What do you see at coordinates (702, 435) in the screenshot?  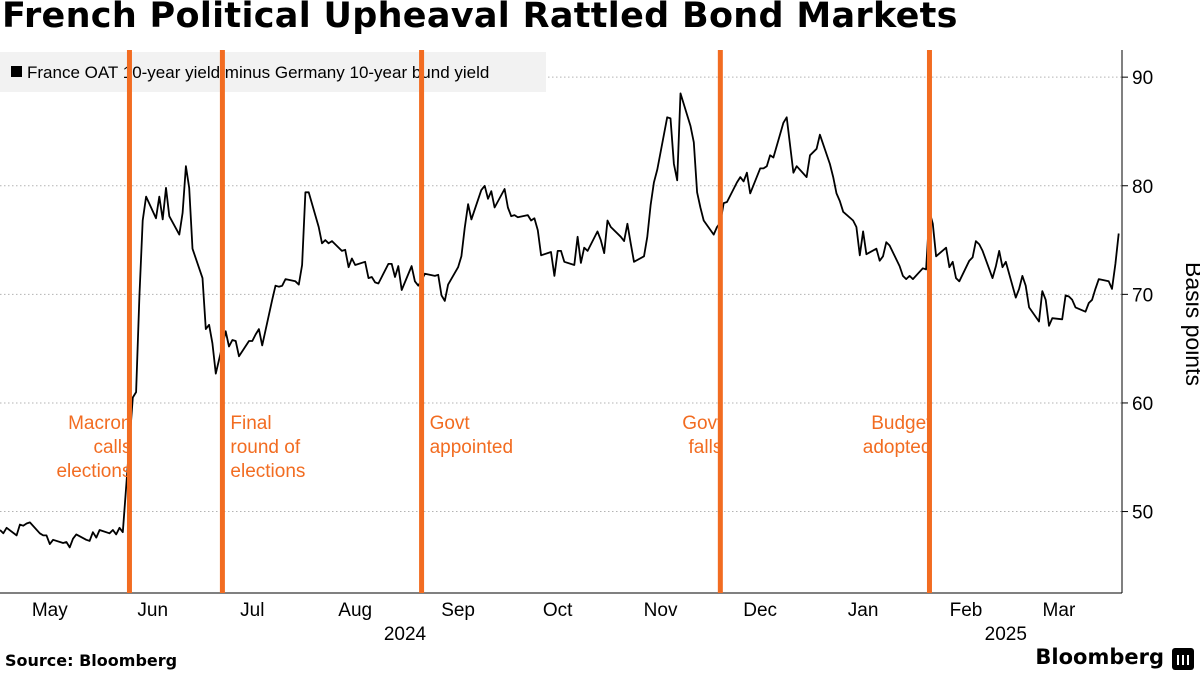 I see `event-label: Govt falls` at bounding box center [702, 435].